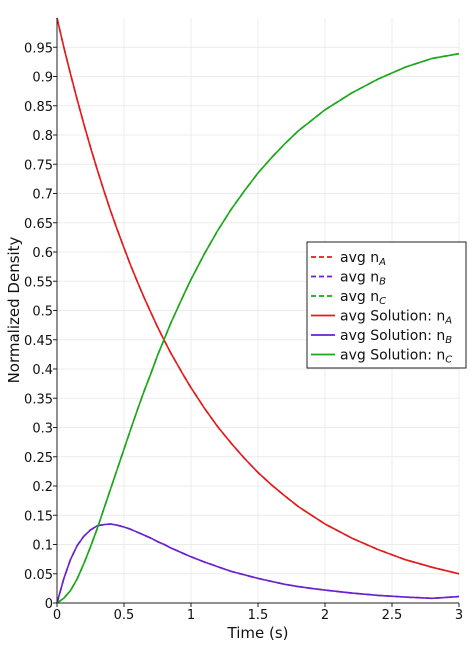 The width and height of the screenshot is (474, 647). I want to click on x-tick-label: 3, so click(459, 615).